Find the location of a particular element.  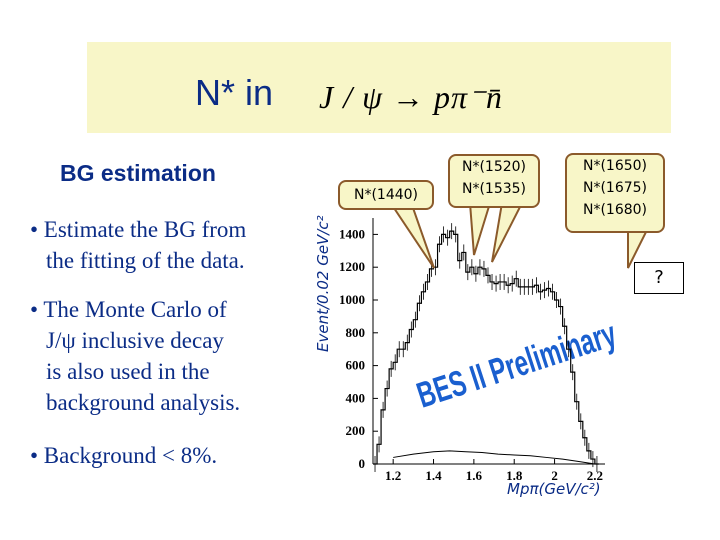

pointer-n1440 is located at coordinates (412, 236).